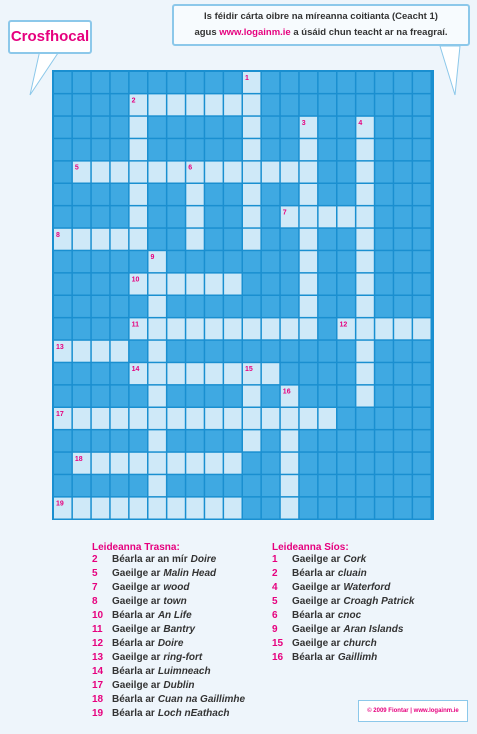 The image size is (477, 734). What do you see at coordinates (275, 573) in the screenshot?
I see `clue-number: 2` at bounding box center [275, 573].